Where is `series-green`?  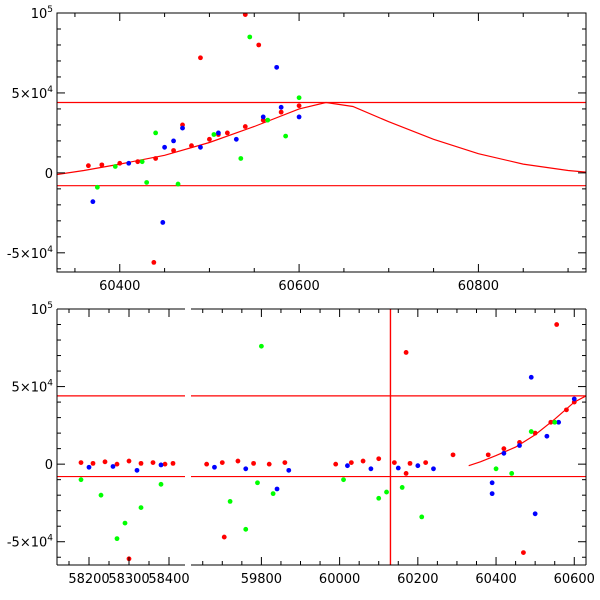 series-green is located at coordinates (121, 509).